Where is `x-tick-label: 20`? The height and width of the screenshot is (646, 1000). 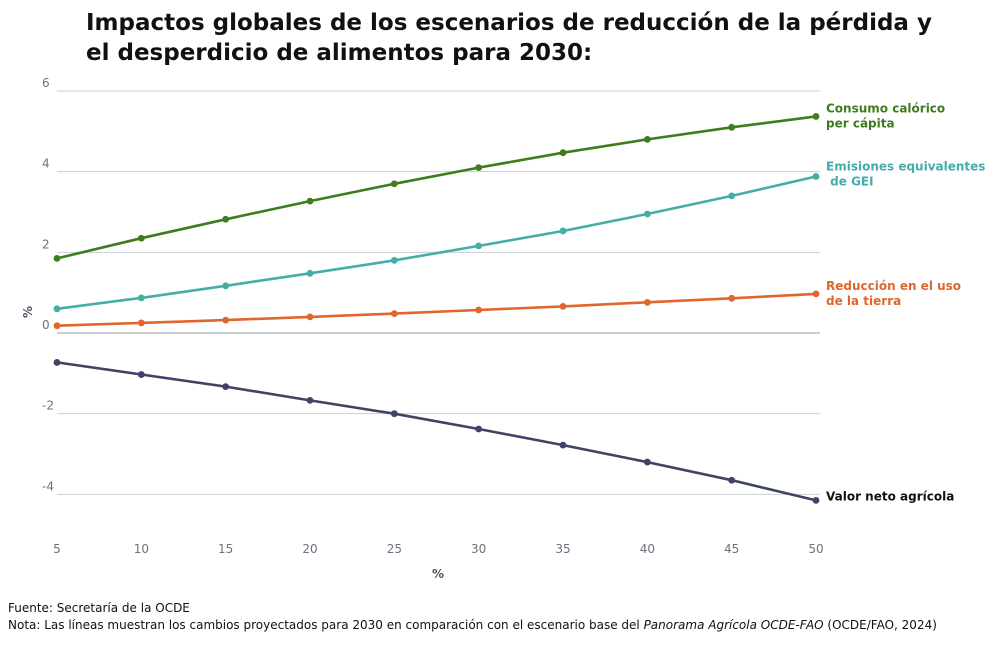
x-tick-label: 20 is located at coordinates (309, 549).